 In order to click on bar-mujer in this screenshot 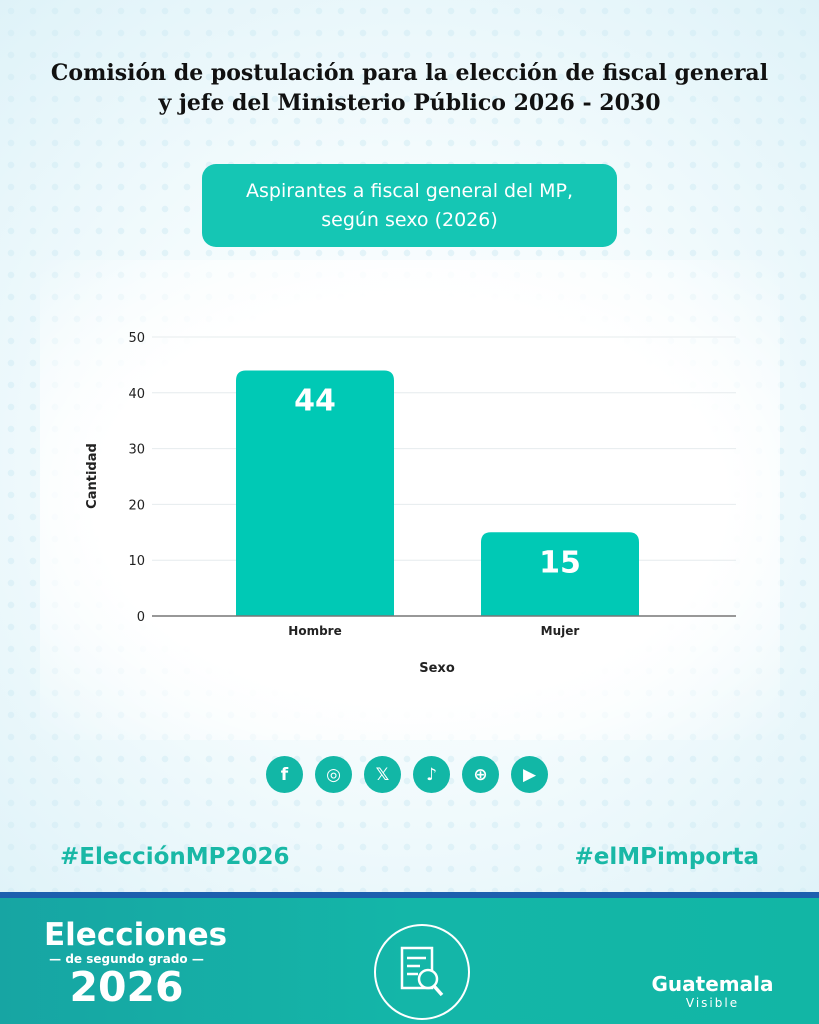, I will do `click(560, 574)`.